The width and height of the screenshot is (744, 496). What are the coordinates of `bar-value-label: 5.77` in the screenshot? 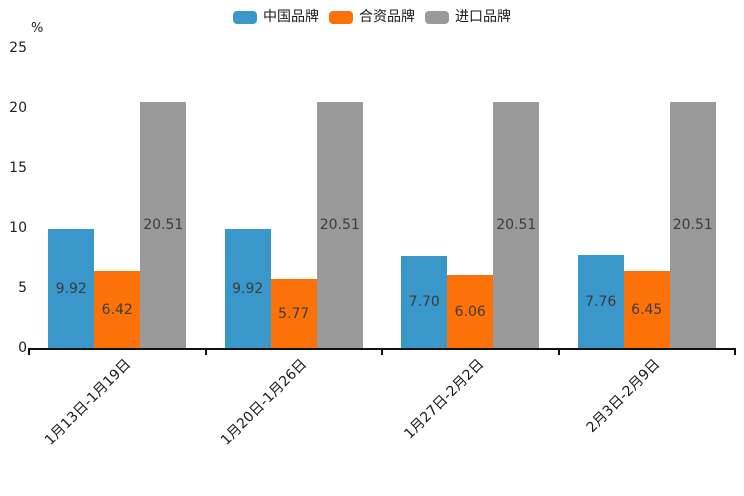 It's located at (294, 313).